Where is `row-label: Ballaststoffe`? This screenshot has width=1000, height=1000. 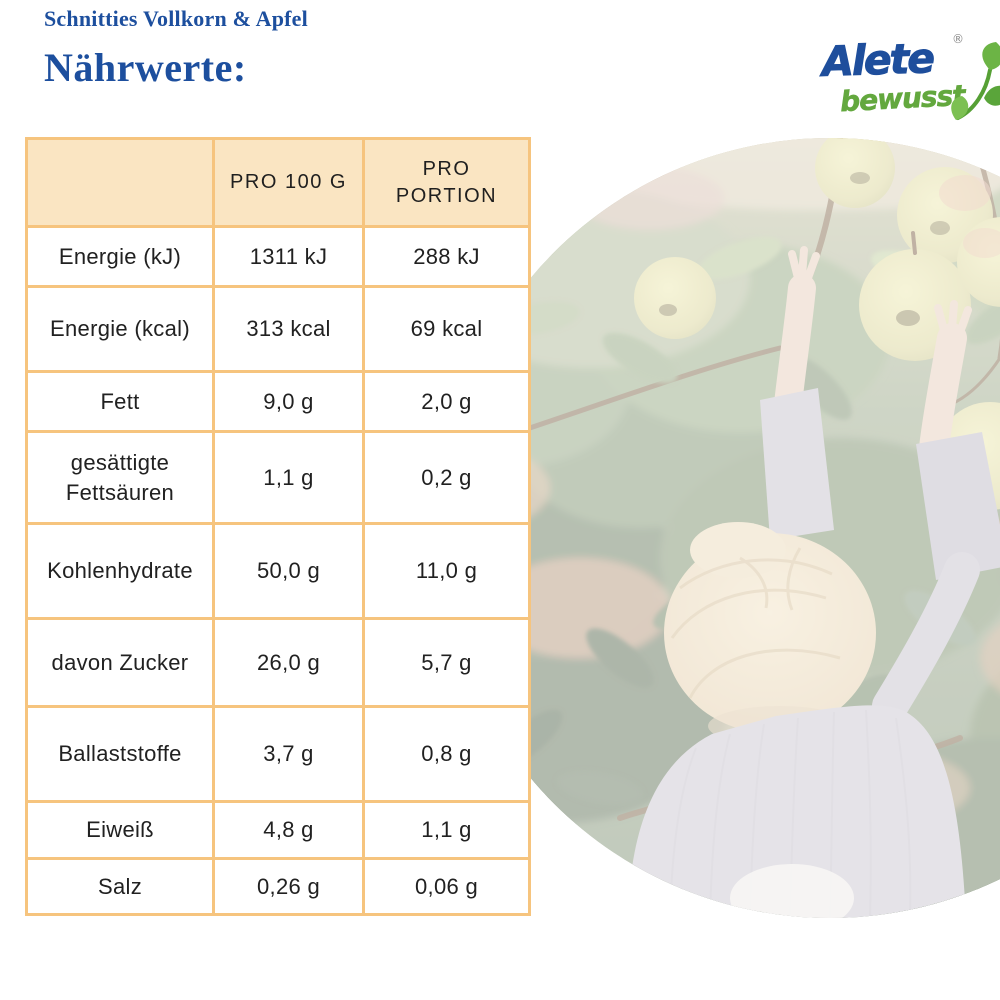 row-label: Ballaststoffe is located at coordinates (120, 754).